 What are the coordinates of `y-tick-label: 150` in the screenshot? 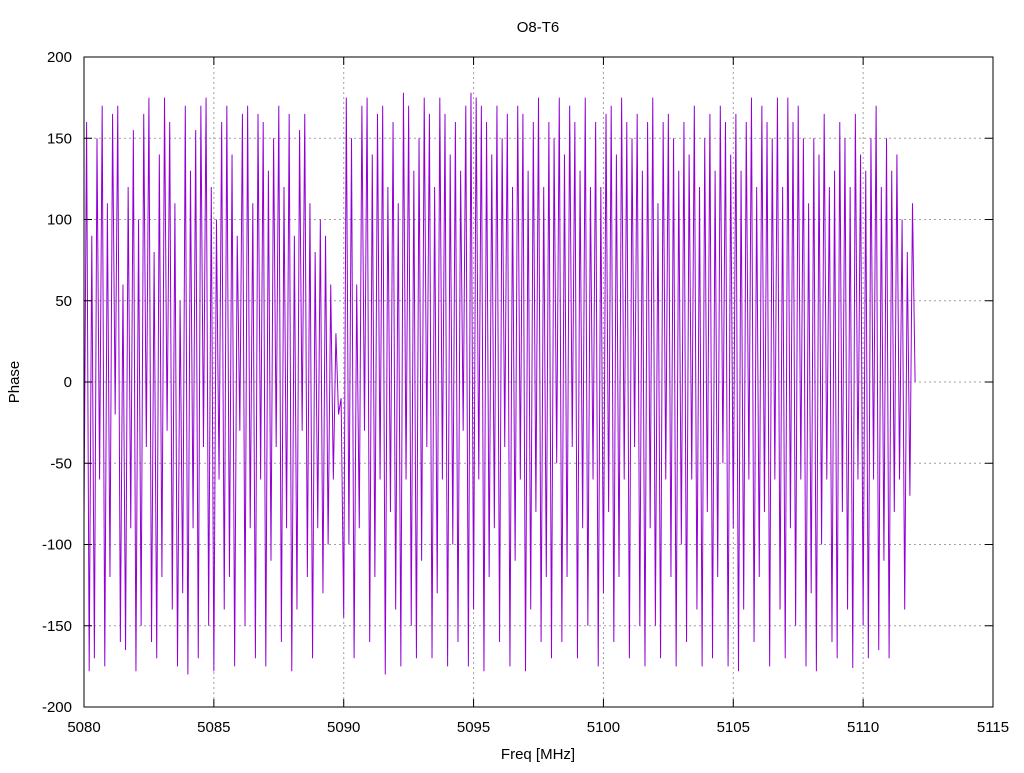 It's located at (59, 138).